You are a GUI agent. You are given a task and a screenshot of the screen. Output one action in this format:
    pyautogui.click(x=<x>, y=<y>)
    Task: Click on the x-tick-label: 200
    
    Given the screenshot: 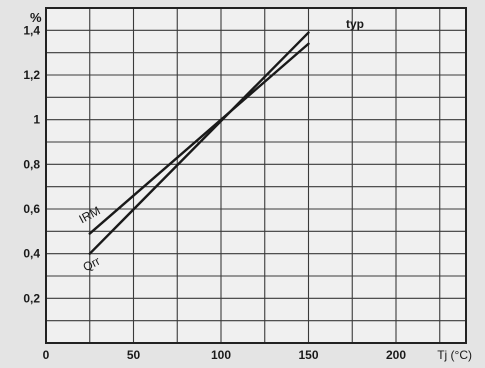 What is the action you would take?
    pyautogui.click(x=396, y=355)
    